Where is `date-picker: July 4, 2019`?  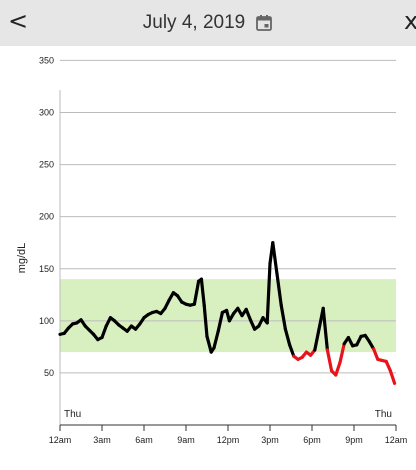 date-picker: July 4, 2019 is located at coordinates (208, 23).